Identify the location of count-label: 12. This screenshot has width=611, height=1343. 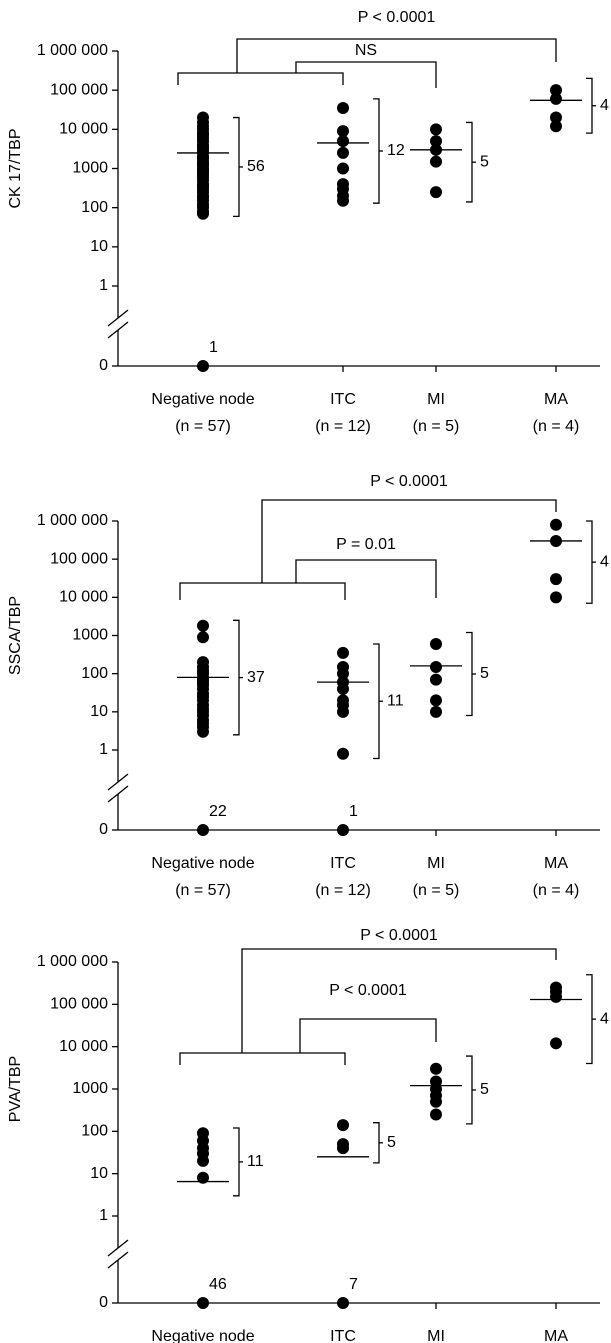
(396, 150).